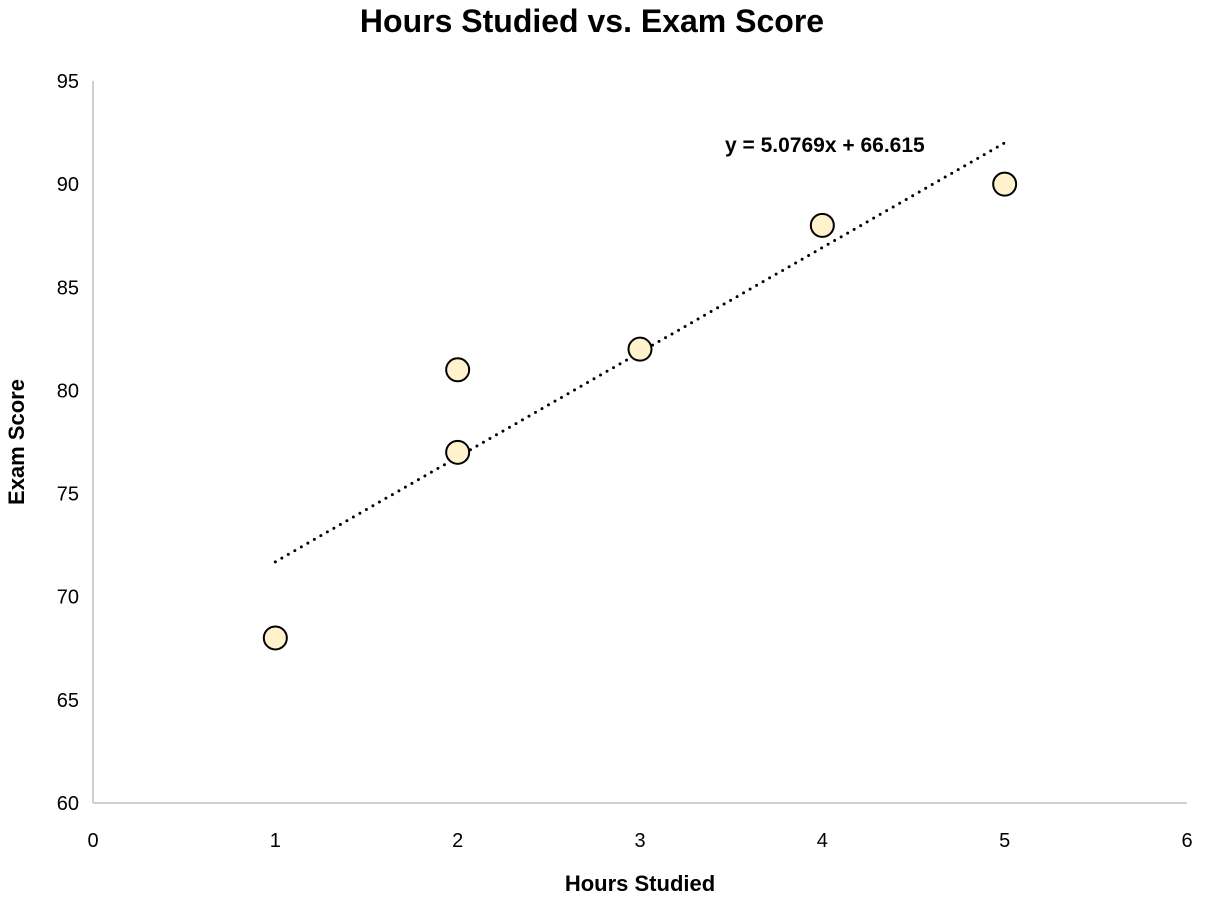  I want to click on trendline-equation: y = 5.0769x + 66.615, so click(825, 145).